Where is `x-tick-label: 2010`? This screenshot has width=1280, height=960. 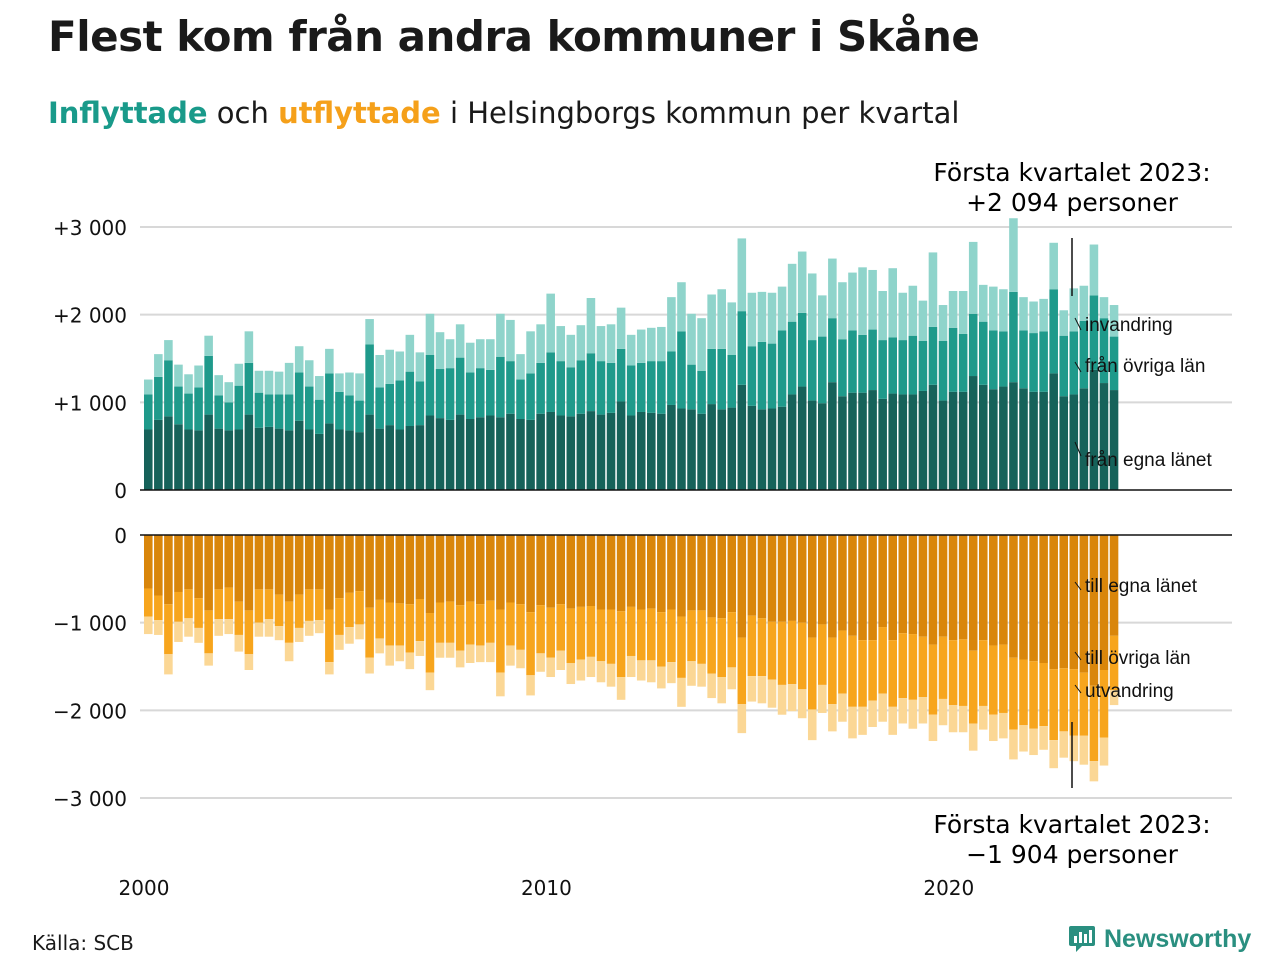
x-tick-label: 2010 is located at coordinates (546, 888).